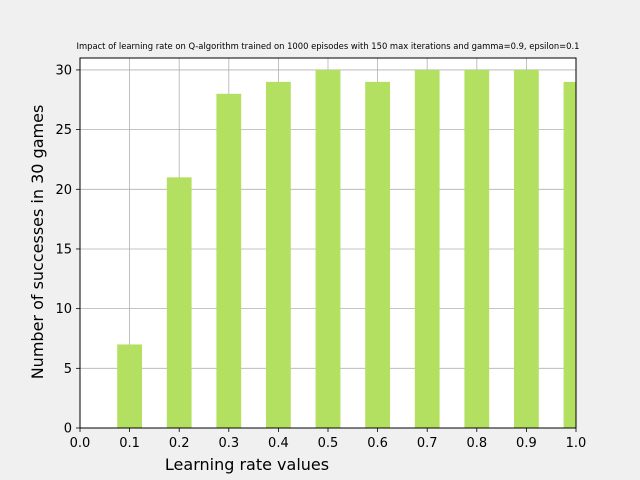  What do you see at coordinates (427, 443) in the screenshot?
I see `x-tick-label-7: 0.7` at bounding box center [427, 443].